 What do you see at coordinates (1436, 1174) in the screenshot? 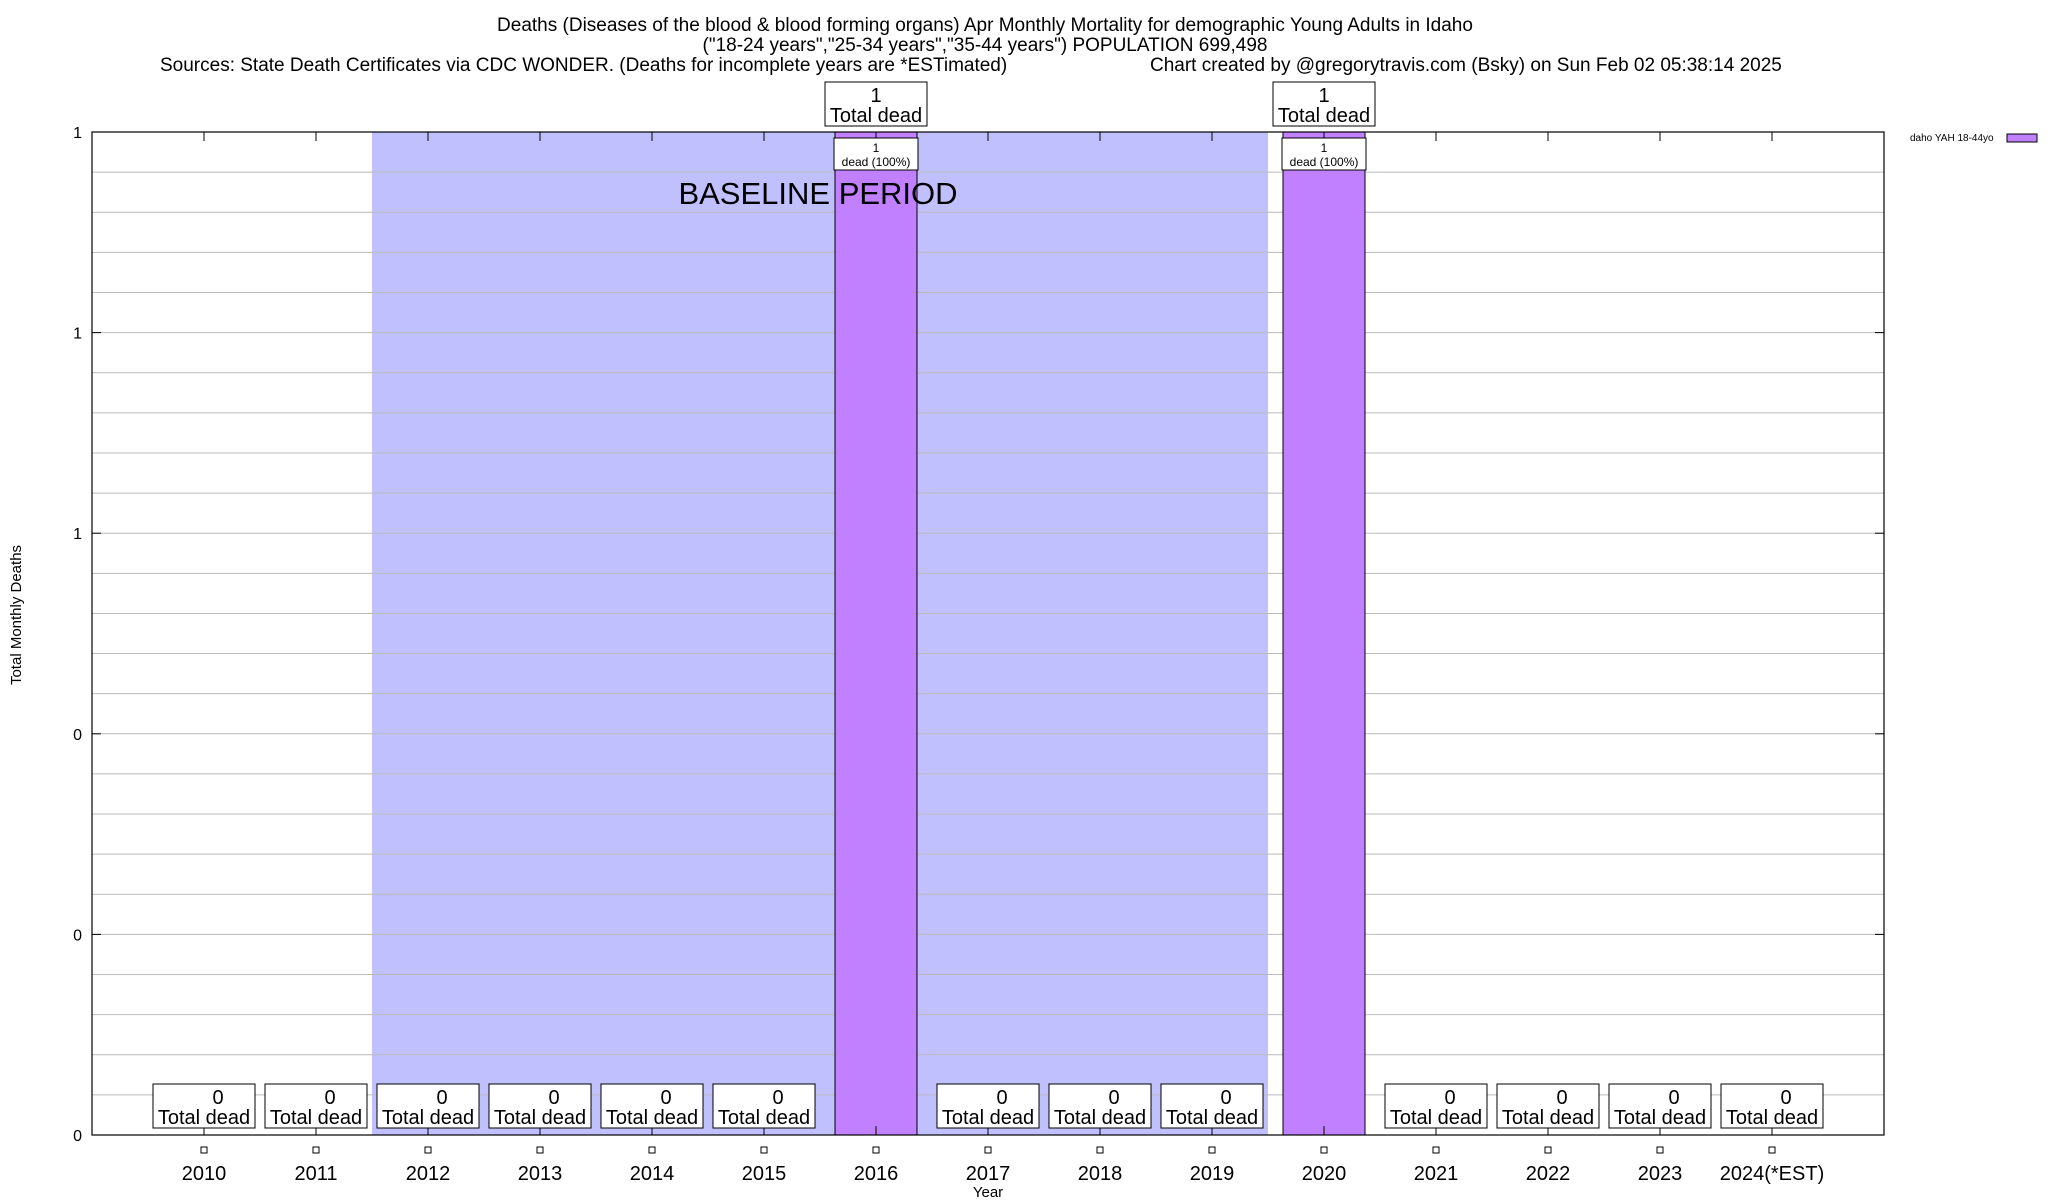
I see `x-tick-label: 2021` at bounding box center [1436, 1174].